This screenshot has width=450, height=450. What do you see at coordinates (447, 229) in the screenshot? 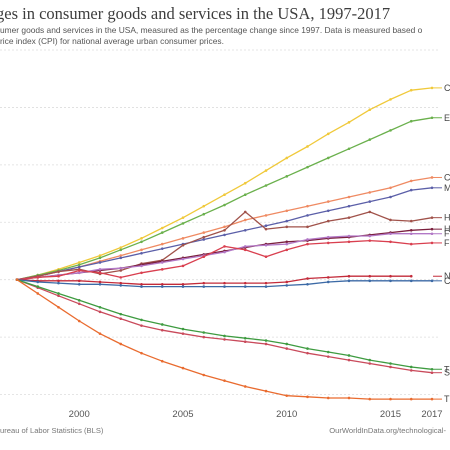
I see `series-label: H` at bounding box center [447, 229].